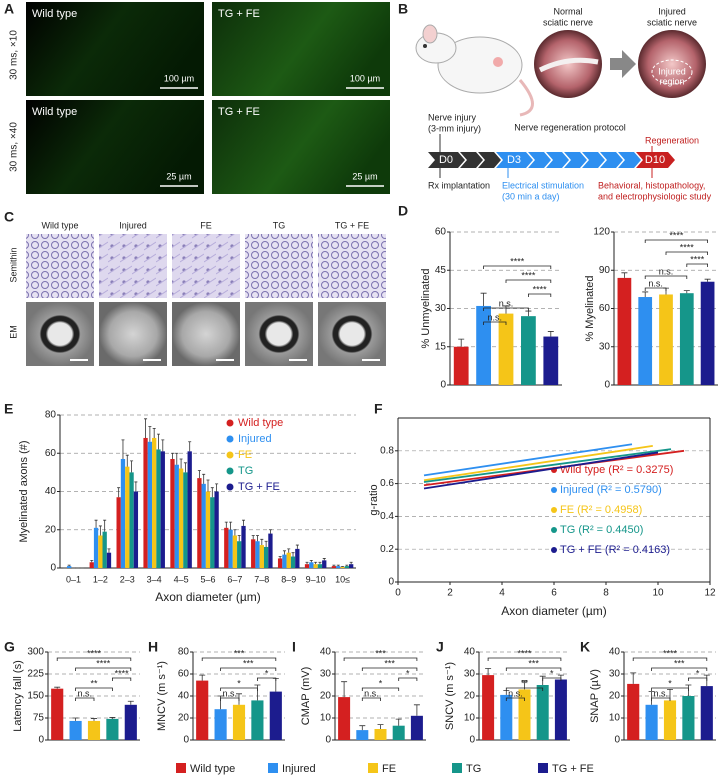  What do you see at coordinates (601, 530) in the screenshot?
I see `legend-label: TG (R² = 0.4450)` at bounding box center [601, 530].